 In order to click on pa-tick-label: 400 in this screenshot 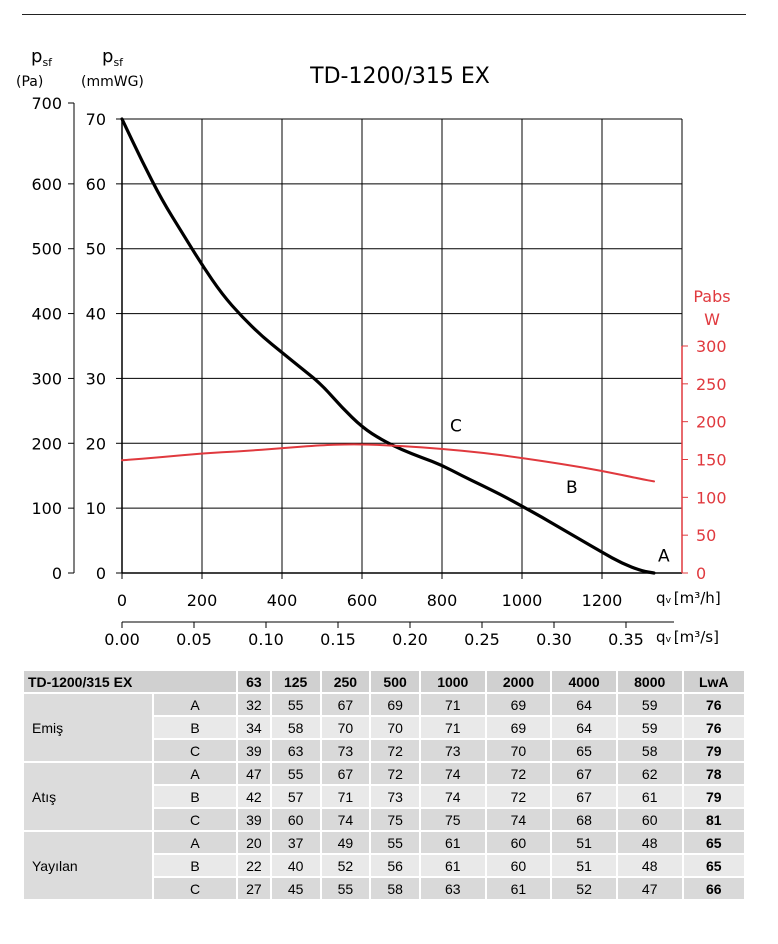, I will do `click(46, 314)`.